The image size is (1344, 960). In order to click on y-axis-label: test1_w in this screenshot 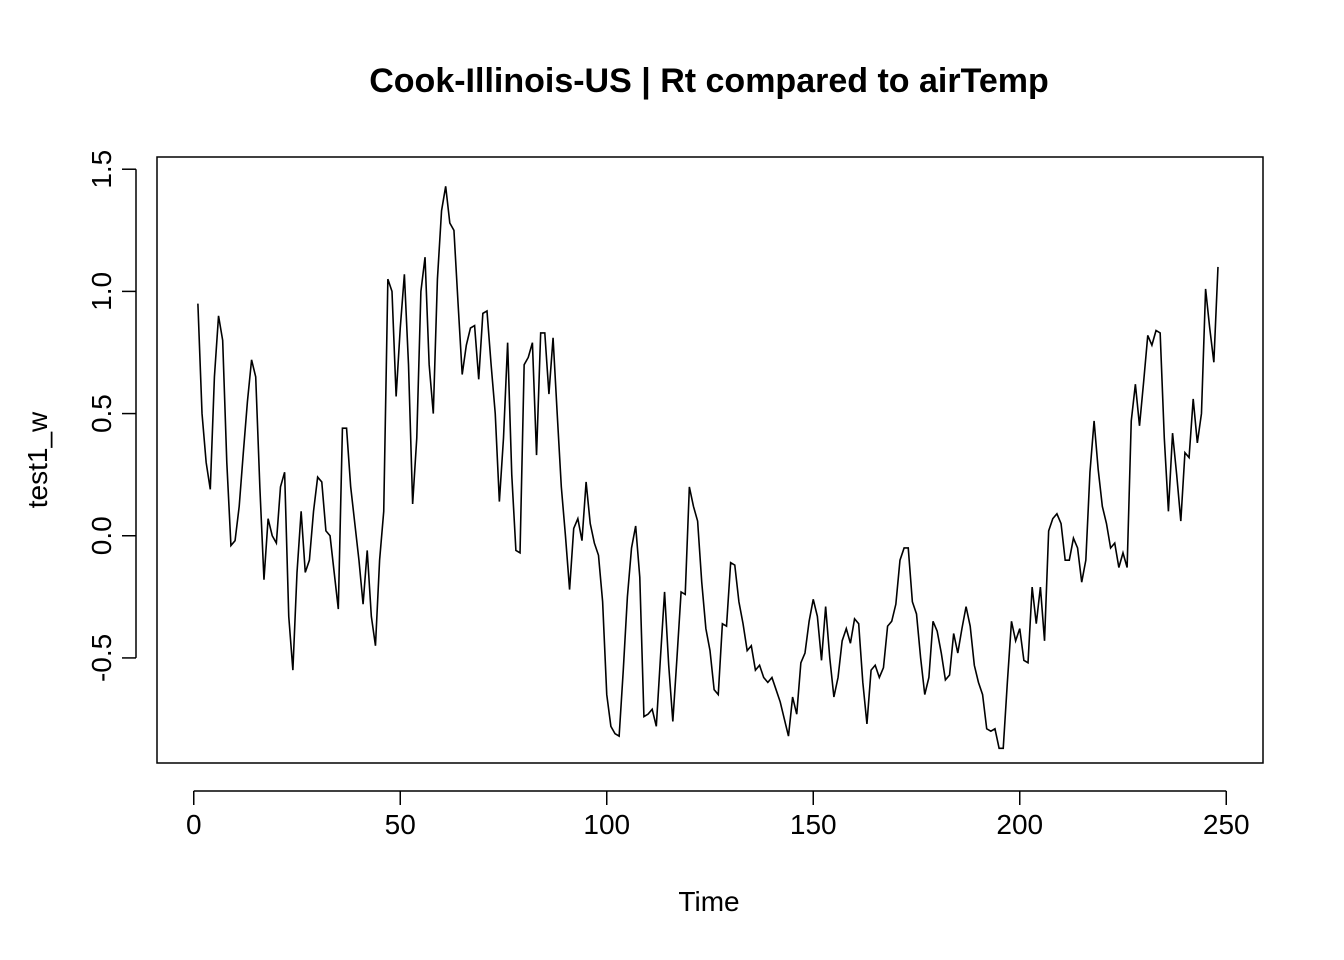, I will do `click(37, 459)`.